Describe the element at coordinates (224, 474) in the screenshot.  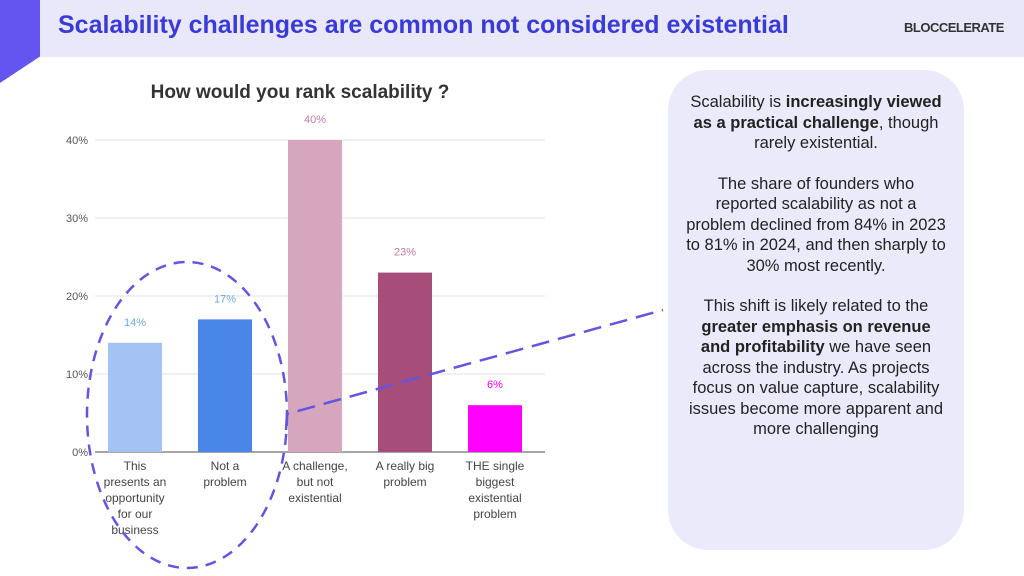
I see `x-category-label: Not a problem` at that location.